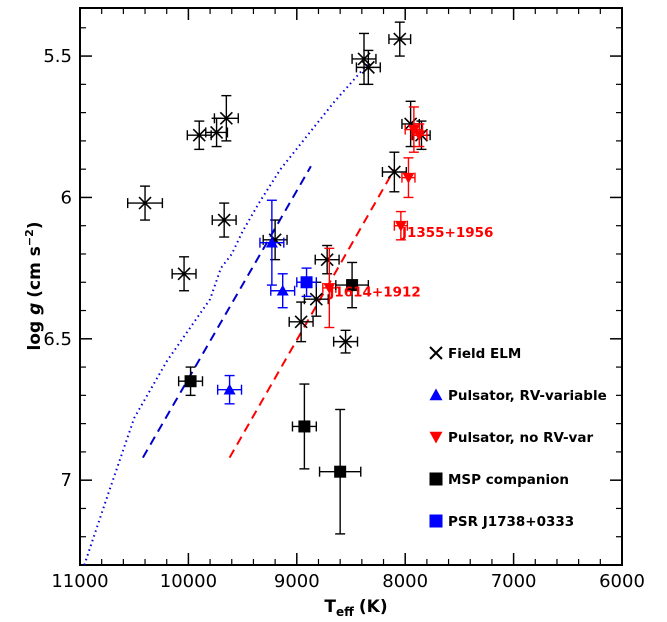  What do you see at coordinates (29, 237) in the screenshot?
I see `y-axis-title-sup: −2` at bounding box center [29, 237].